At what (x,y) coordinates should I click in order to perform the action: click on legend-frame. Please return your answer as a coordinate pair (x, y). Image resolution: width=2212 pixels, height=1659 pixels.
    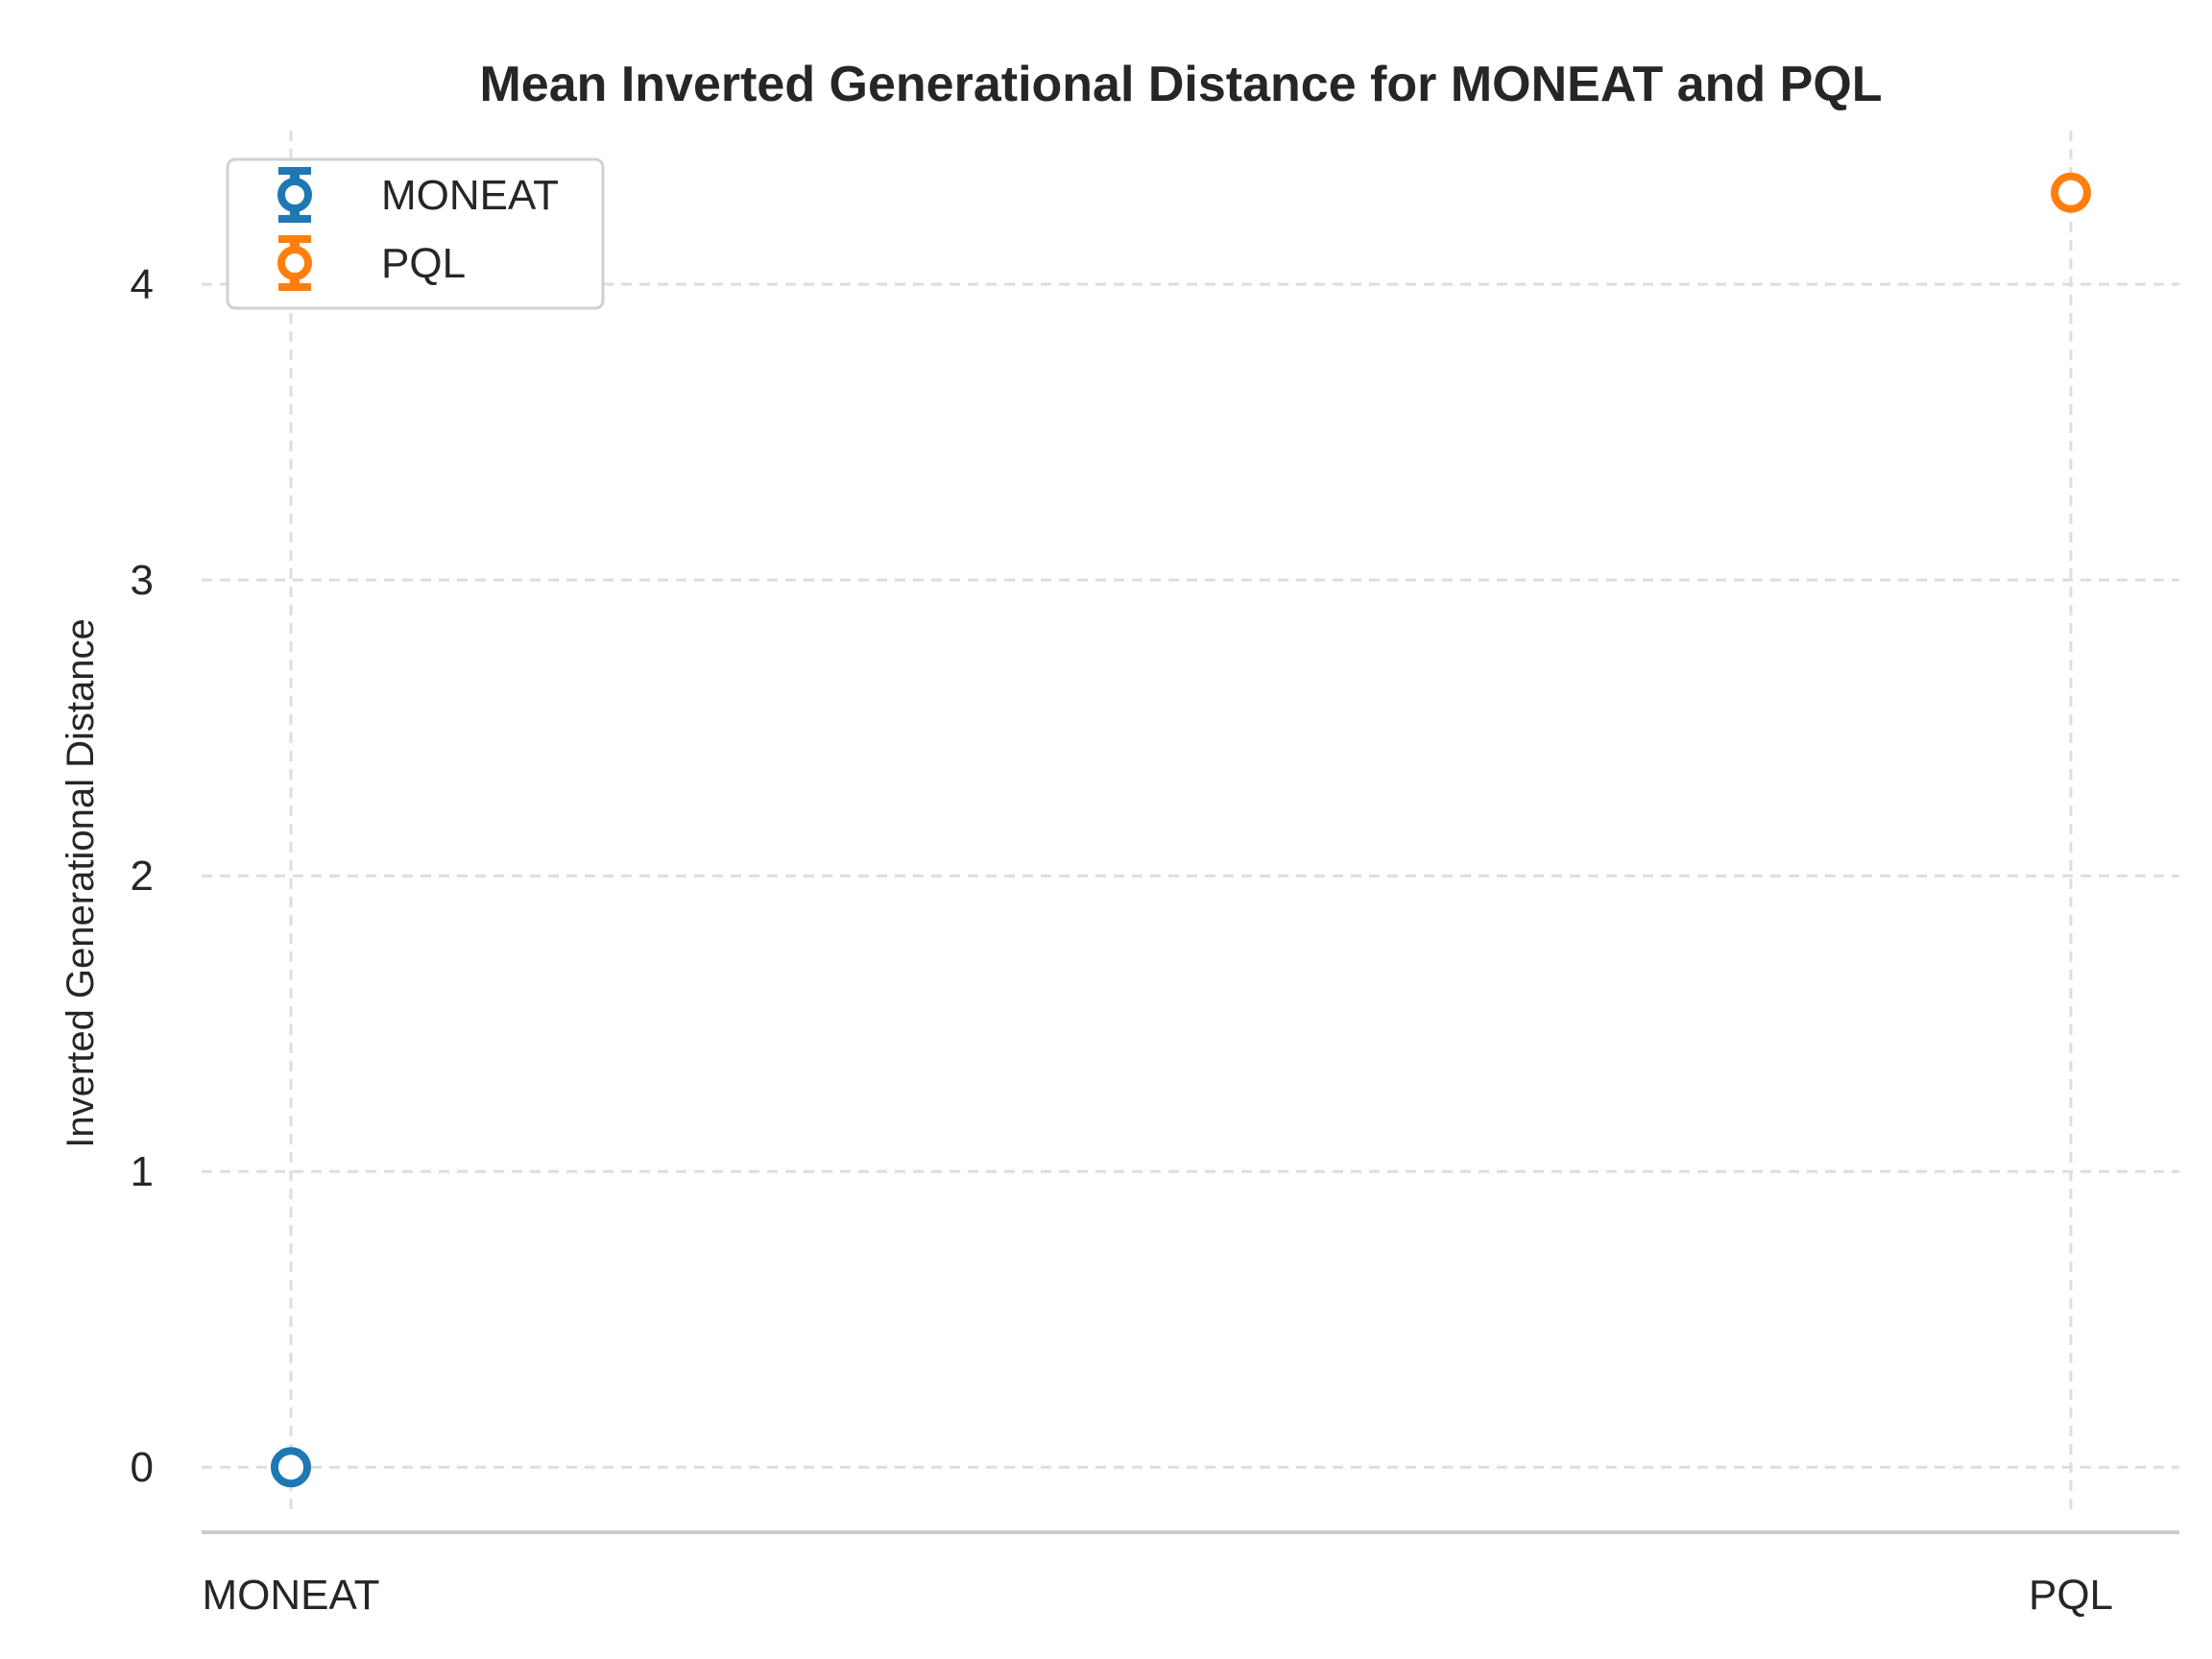
    Looking at the image, I should click on (415, 233).